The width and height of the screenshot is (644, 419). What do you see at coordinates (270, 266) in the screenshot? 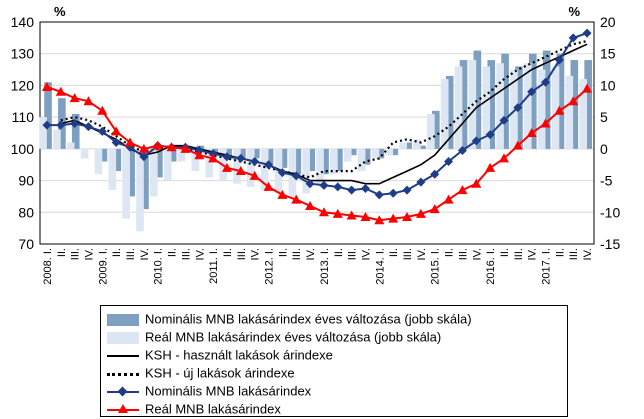
I see `x-tick-label: 2012. I.` at bounding box center [270, 266].